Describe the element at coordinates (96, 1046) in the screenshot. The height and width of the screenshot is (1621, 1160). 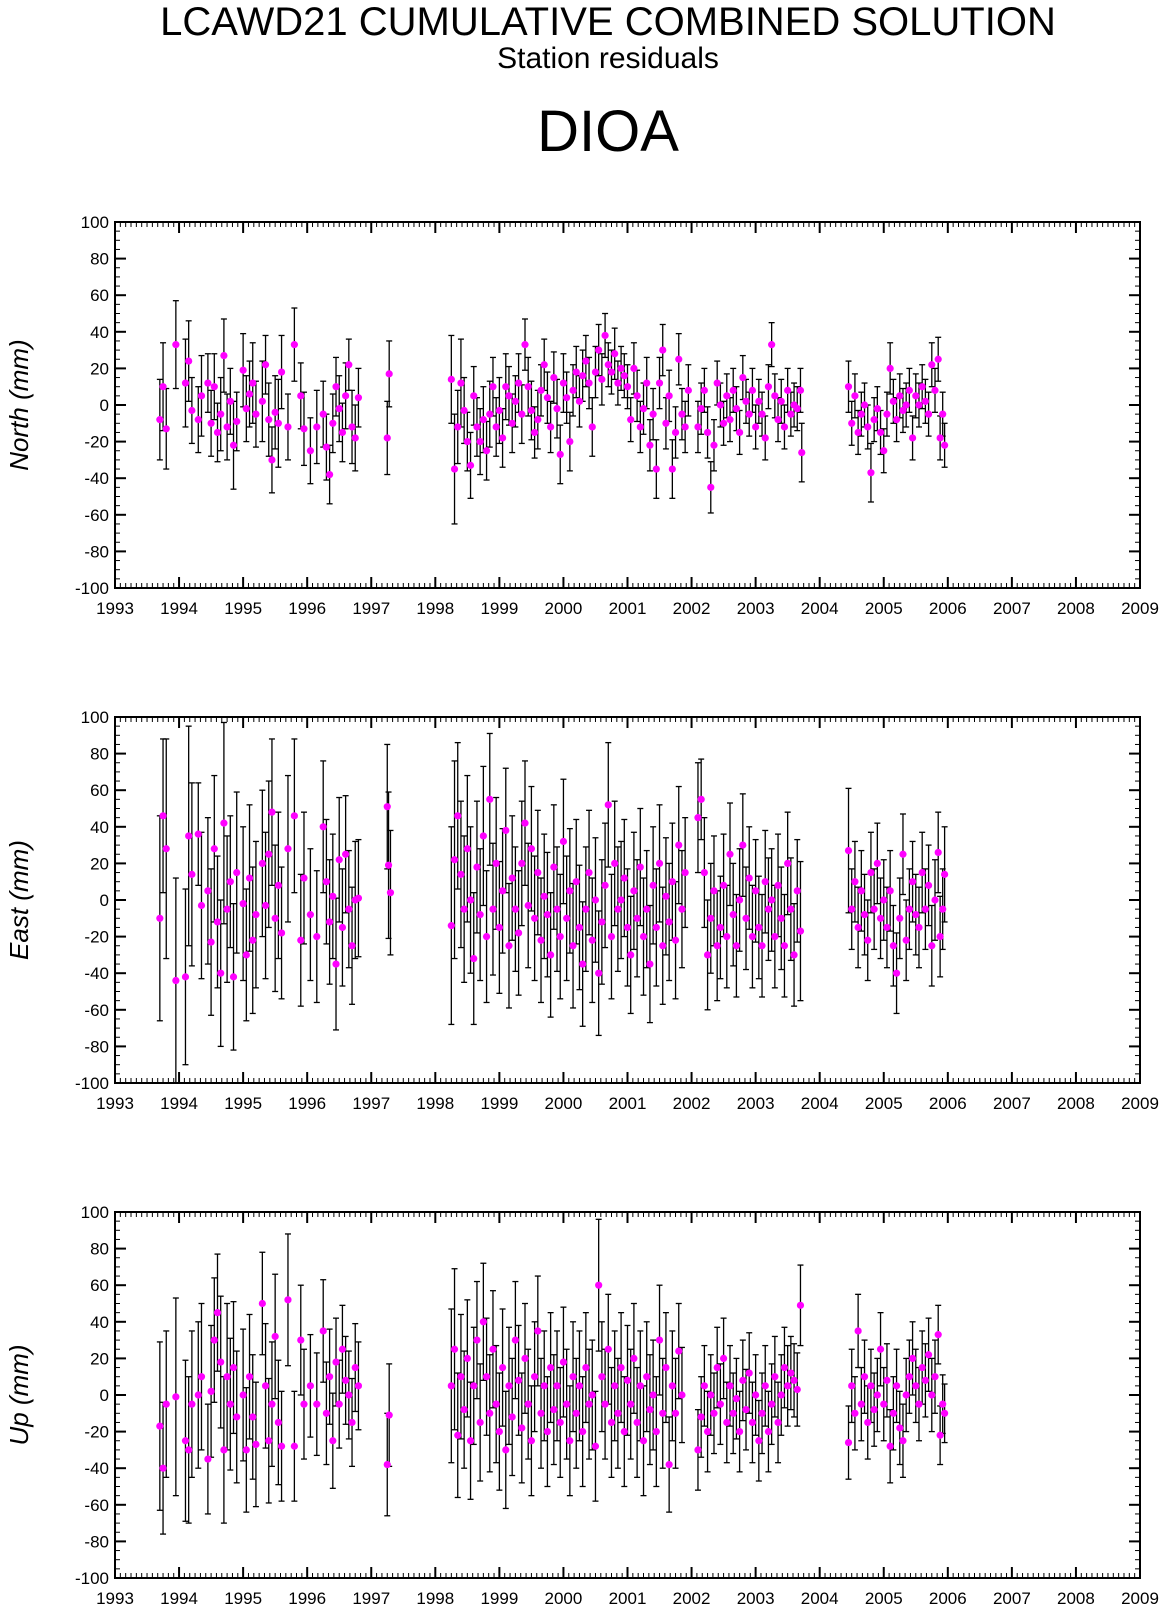
I see `y-tick-label: -80` at that location.